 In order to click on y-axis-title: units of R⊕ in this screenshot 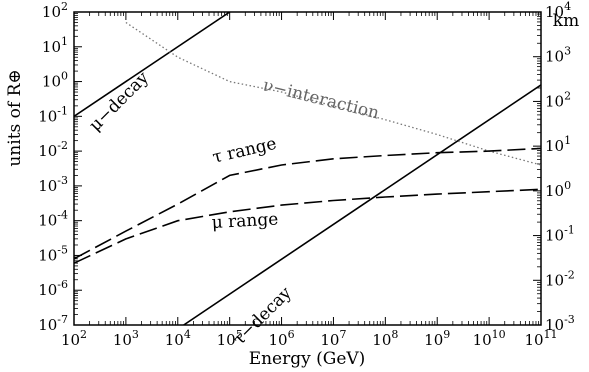, I will do `click(15, 117)`.